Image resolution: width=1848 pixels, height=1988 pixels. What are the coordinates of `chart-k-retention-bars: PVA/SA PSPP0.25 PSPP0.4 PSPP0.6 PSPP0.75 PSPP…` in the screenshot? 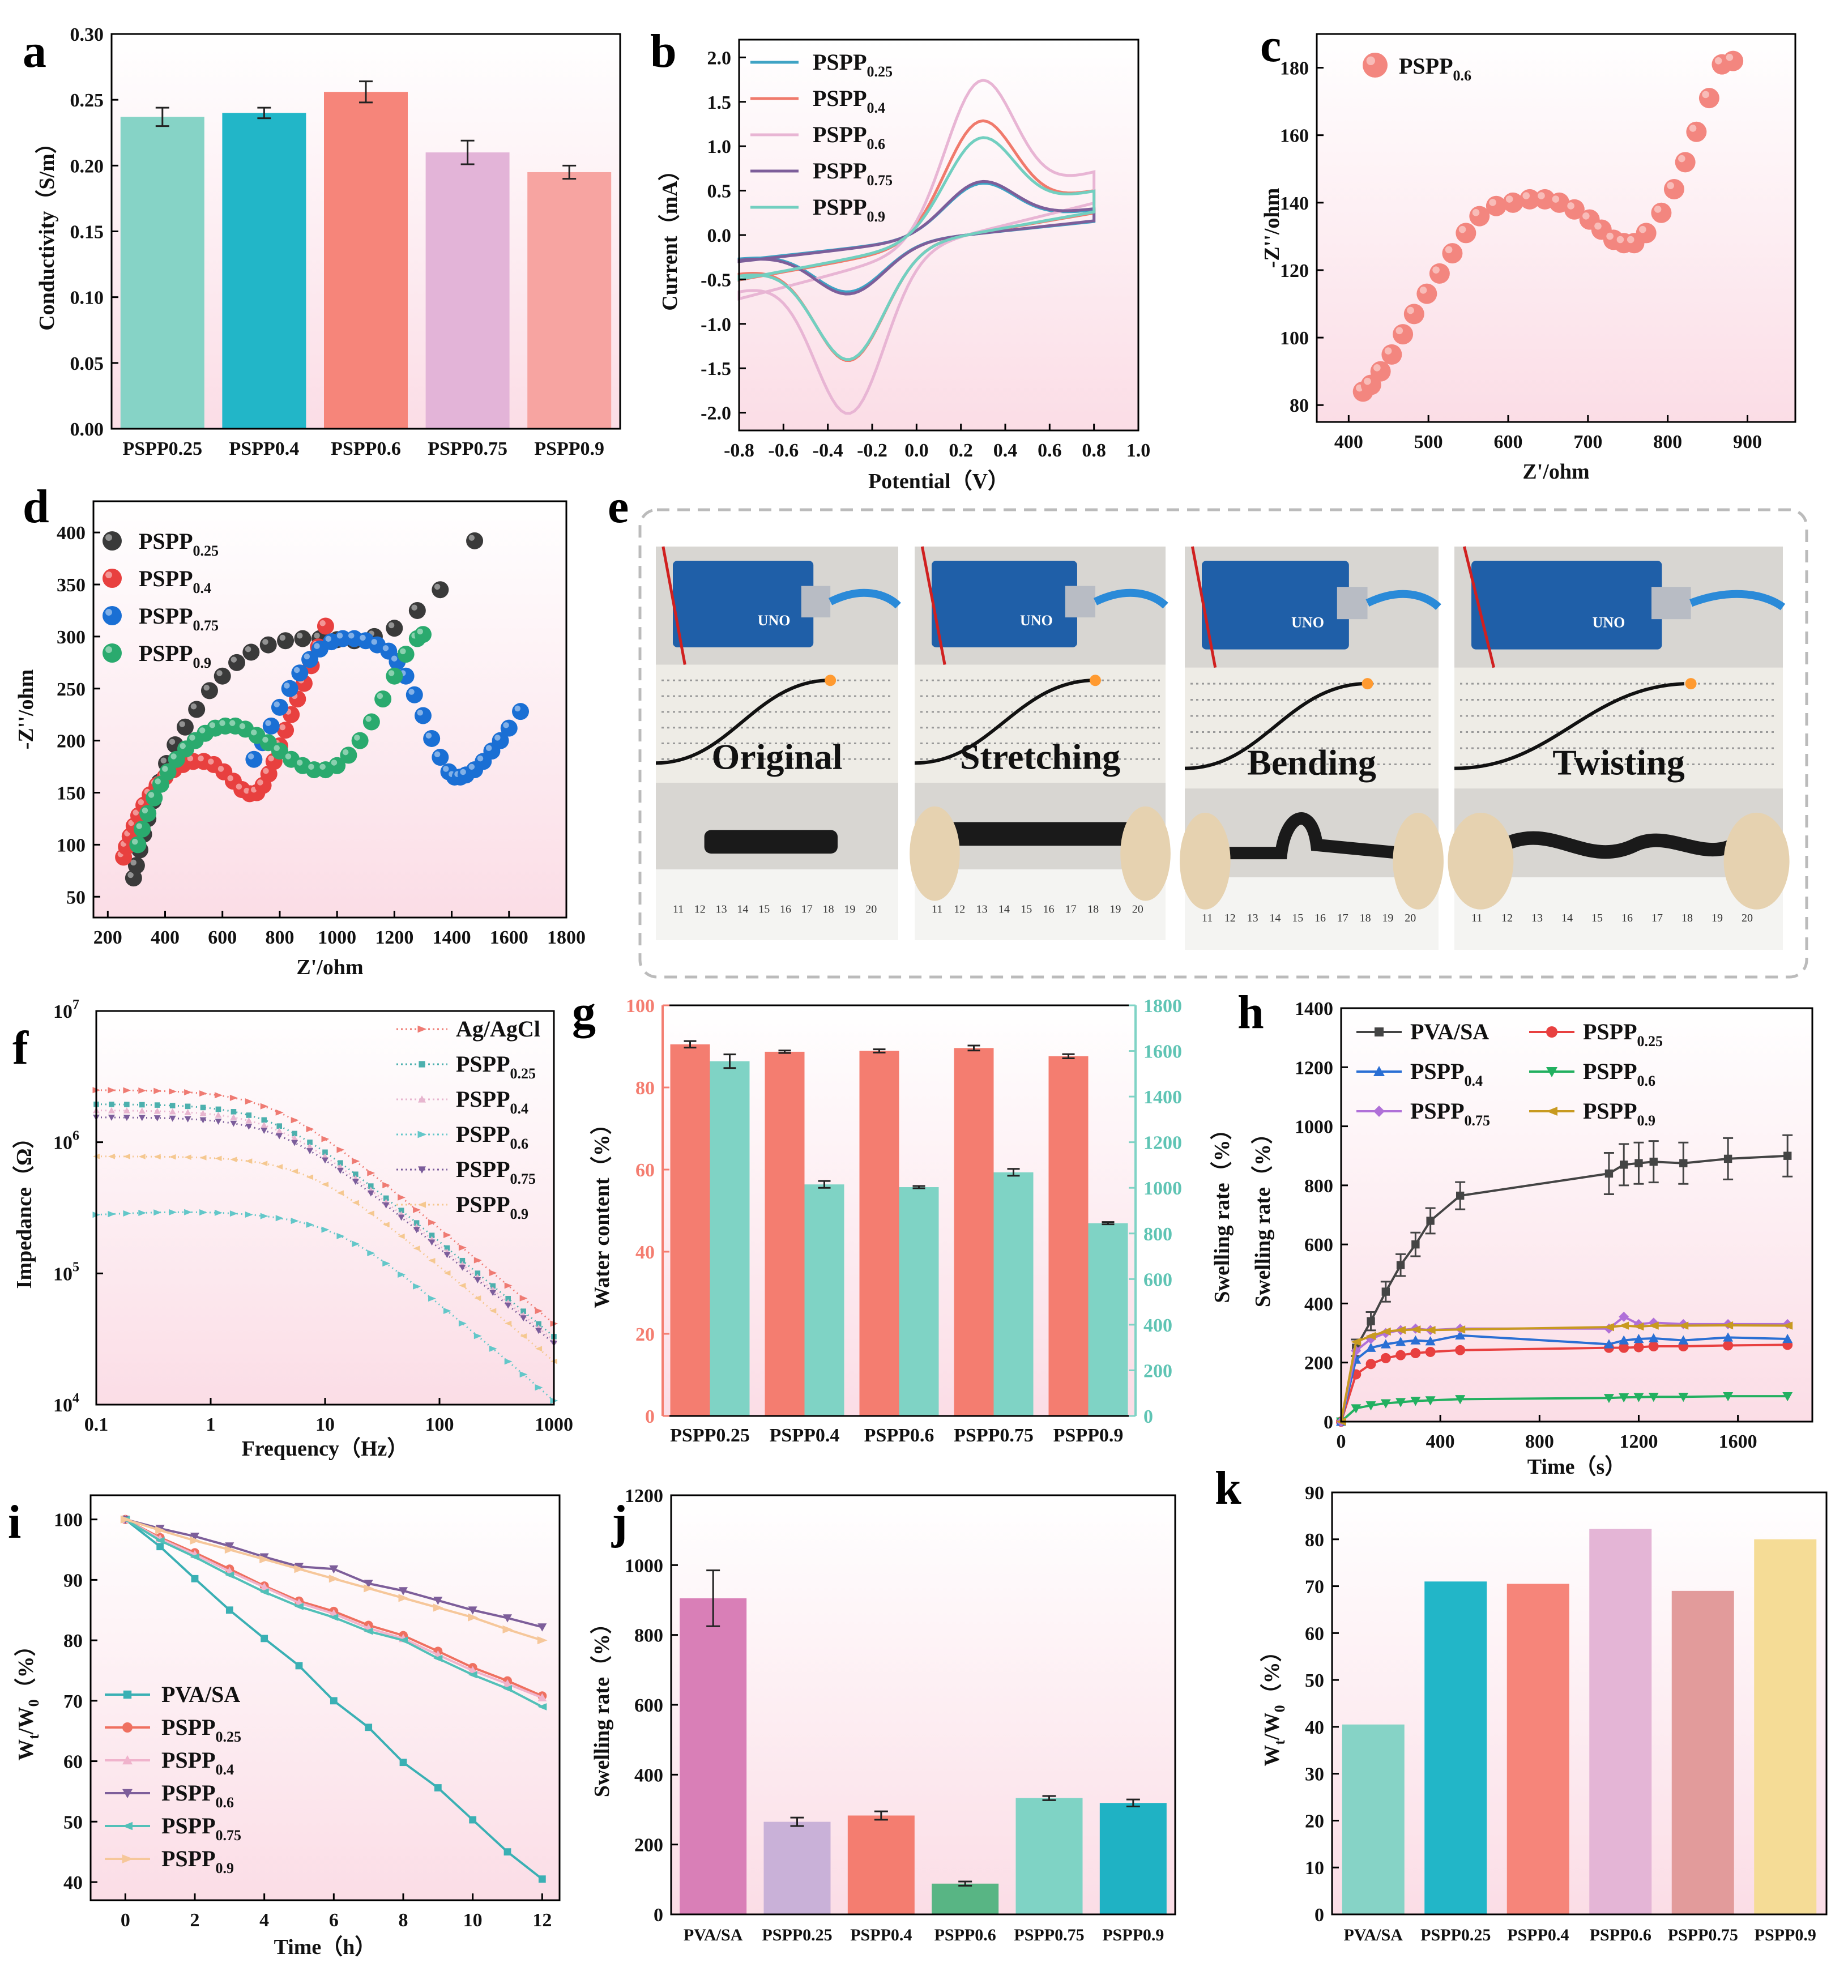 It's located at (1544, 1713).